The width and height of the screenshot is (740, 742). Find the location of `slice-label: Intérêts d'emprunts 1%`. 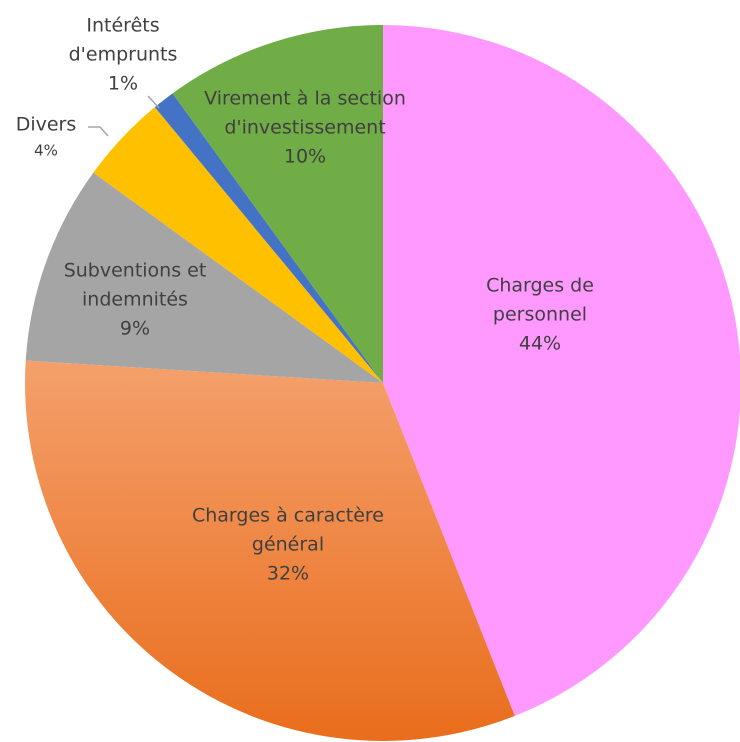

slice-label: Intérêts d'emprunts 1% is located at coordinates (123, 55).